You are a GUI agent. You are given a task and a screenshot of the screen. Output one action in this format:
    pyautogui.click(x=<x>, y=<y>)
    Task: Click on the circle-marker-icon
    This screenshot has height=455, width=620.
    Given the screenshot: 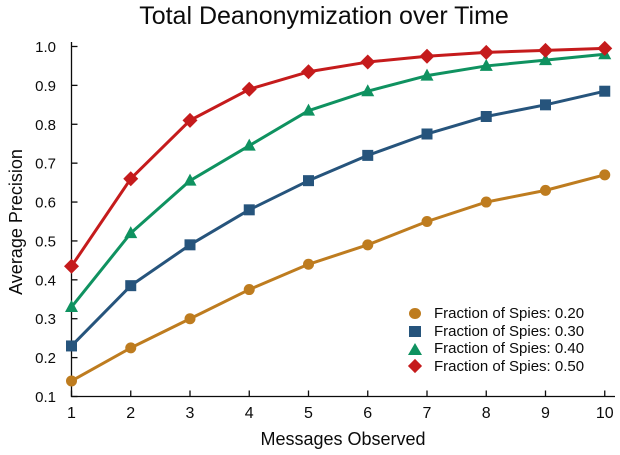 What is the action you would take?
    pyautogui.click(x=415, y=314)
    